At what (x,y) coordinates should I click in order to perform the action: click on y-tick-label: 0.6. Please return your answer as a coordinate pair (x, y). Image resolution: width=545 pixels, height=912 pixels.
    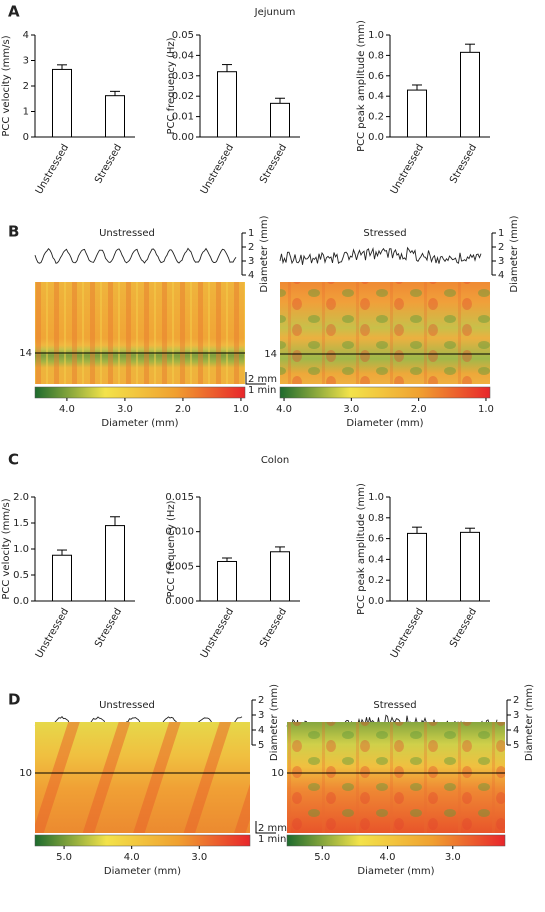
    Looking at the image, I should click on (376, 539).